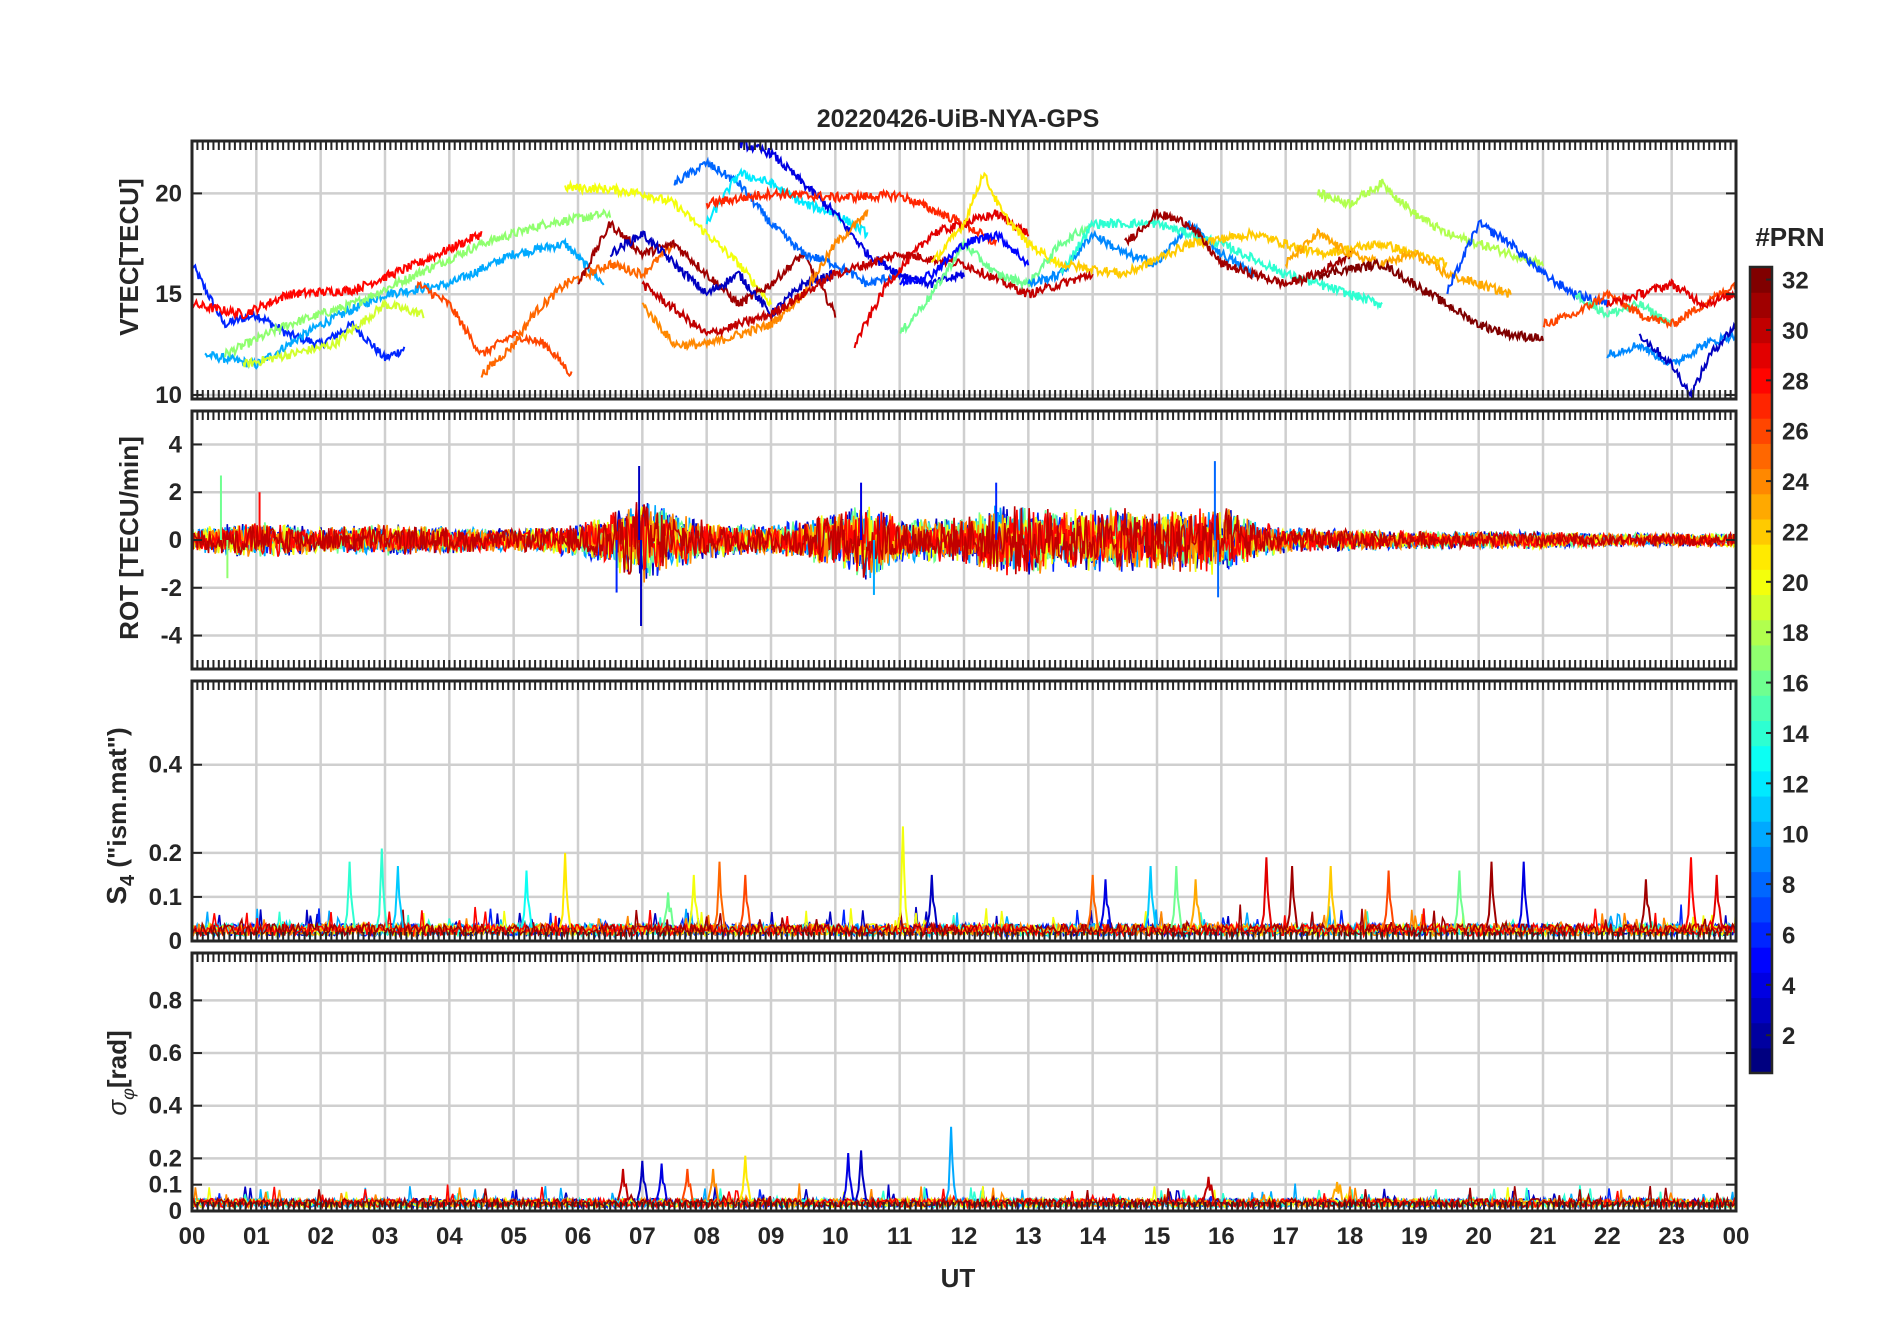  I want to click on x-tick-label: 05, so click(513, 1236).